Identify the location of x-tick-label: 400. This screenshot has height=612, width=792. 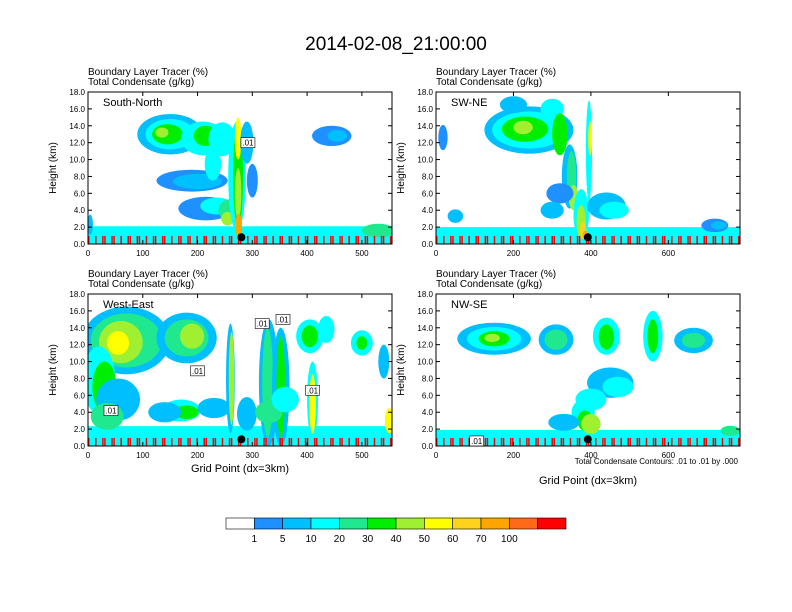
(307, 253).